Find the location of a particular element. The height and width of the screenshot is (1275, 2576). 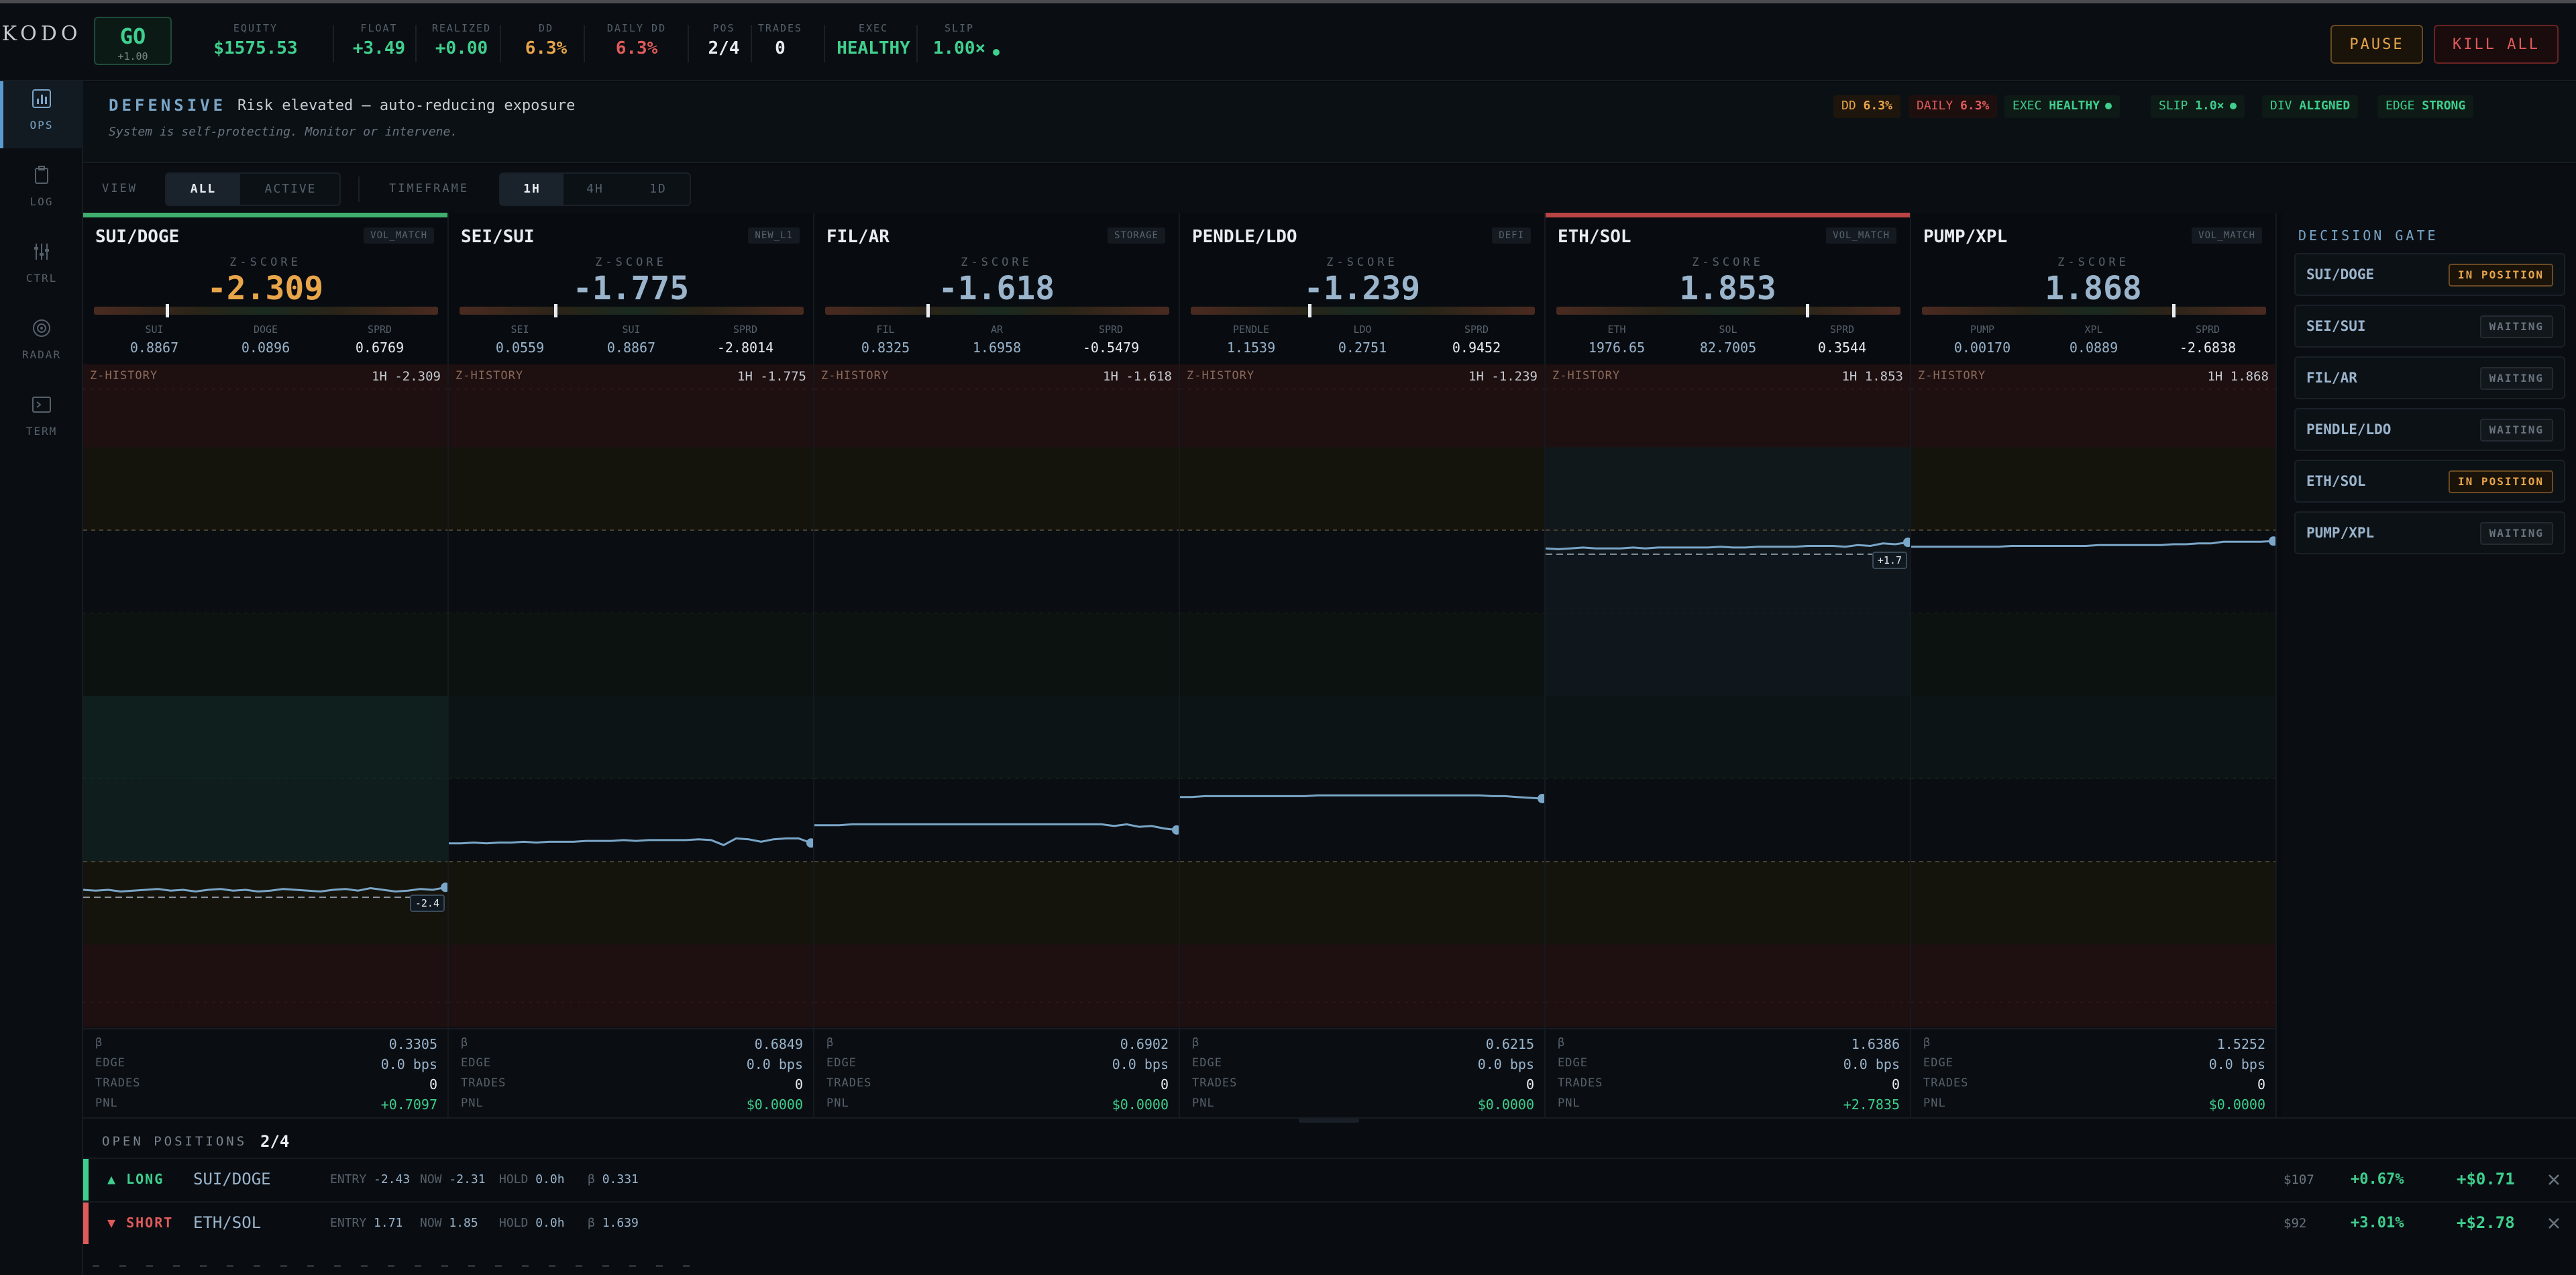

z-history-timeframe: 1H -2.309 is located at coordinates (406, 376).